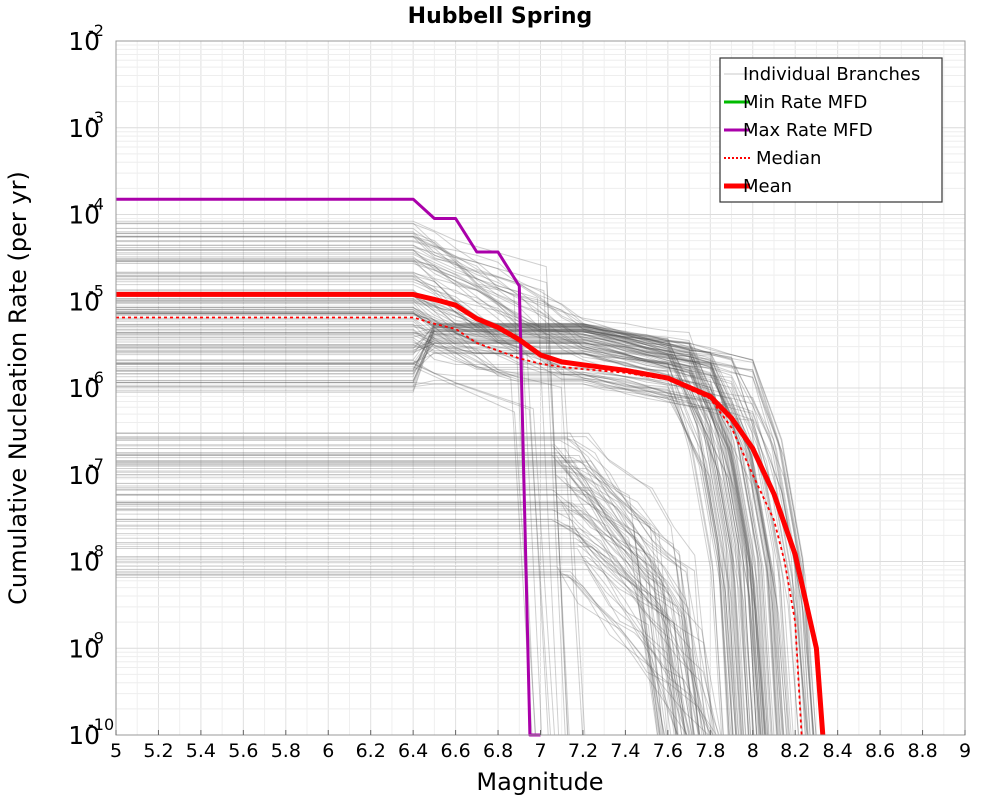 This screenshot has width=1000, height=800. I want to click on x-tick-label: 8.4, so click(838, 751).